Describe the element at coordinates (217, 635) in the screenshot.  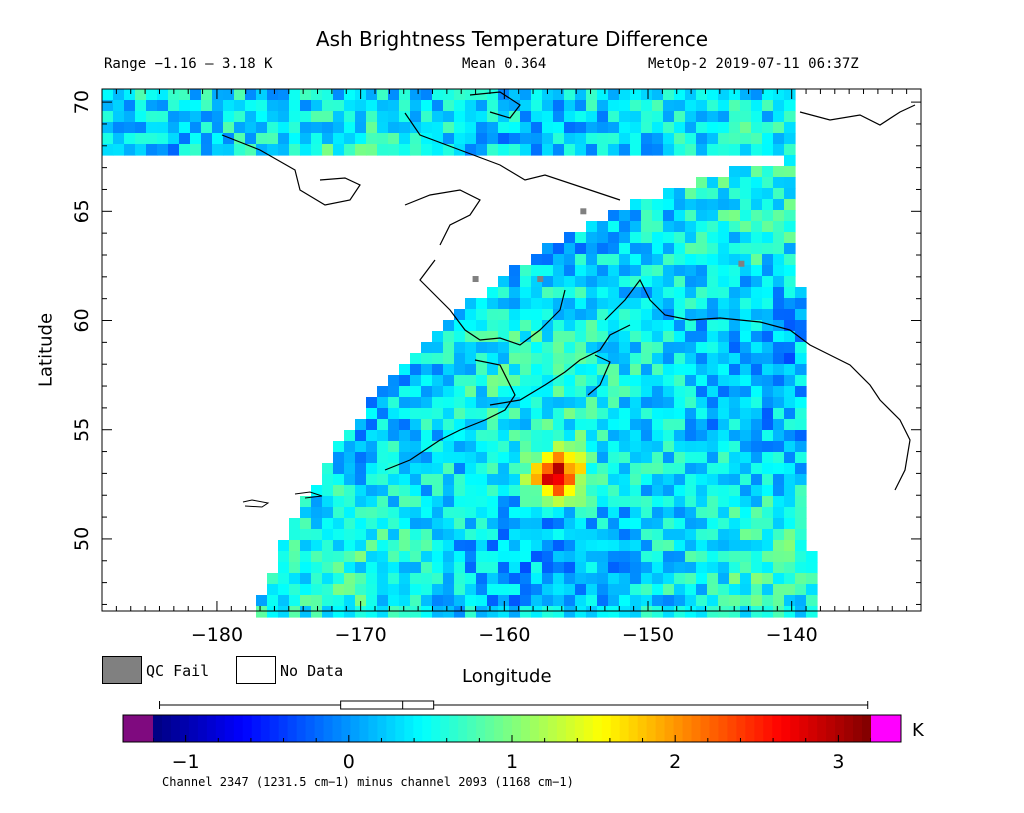
I see `x-tick-label: −180` at that location.